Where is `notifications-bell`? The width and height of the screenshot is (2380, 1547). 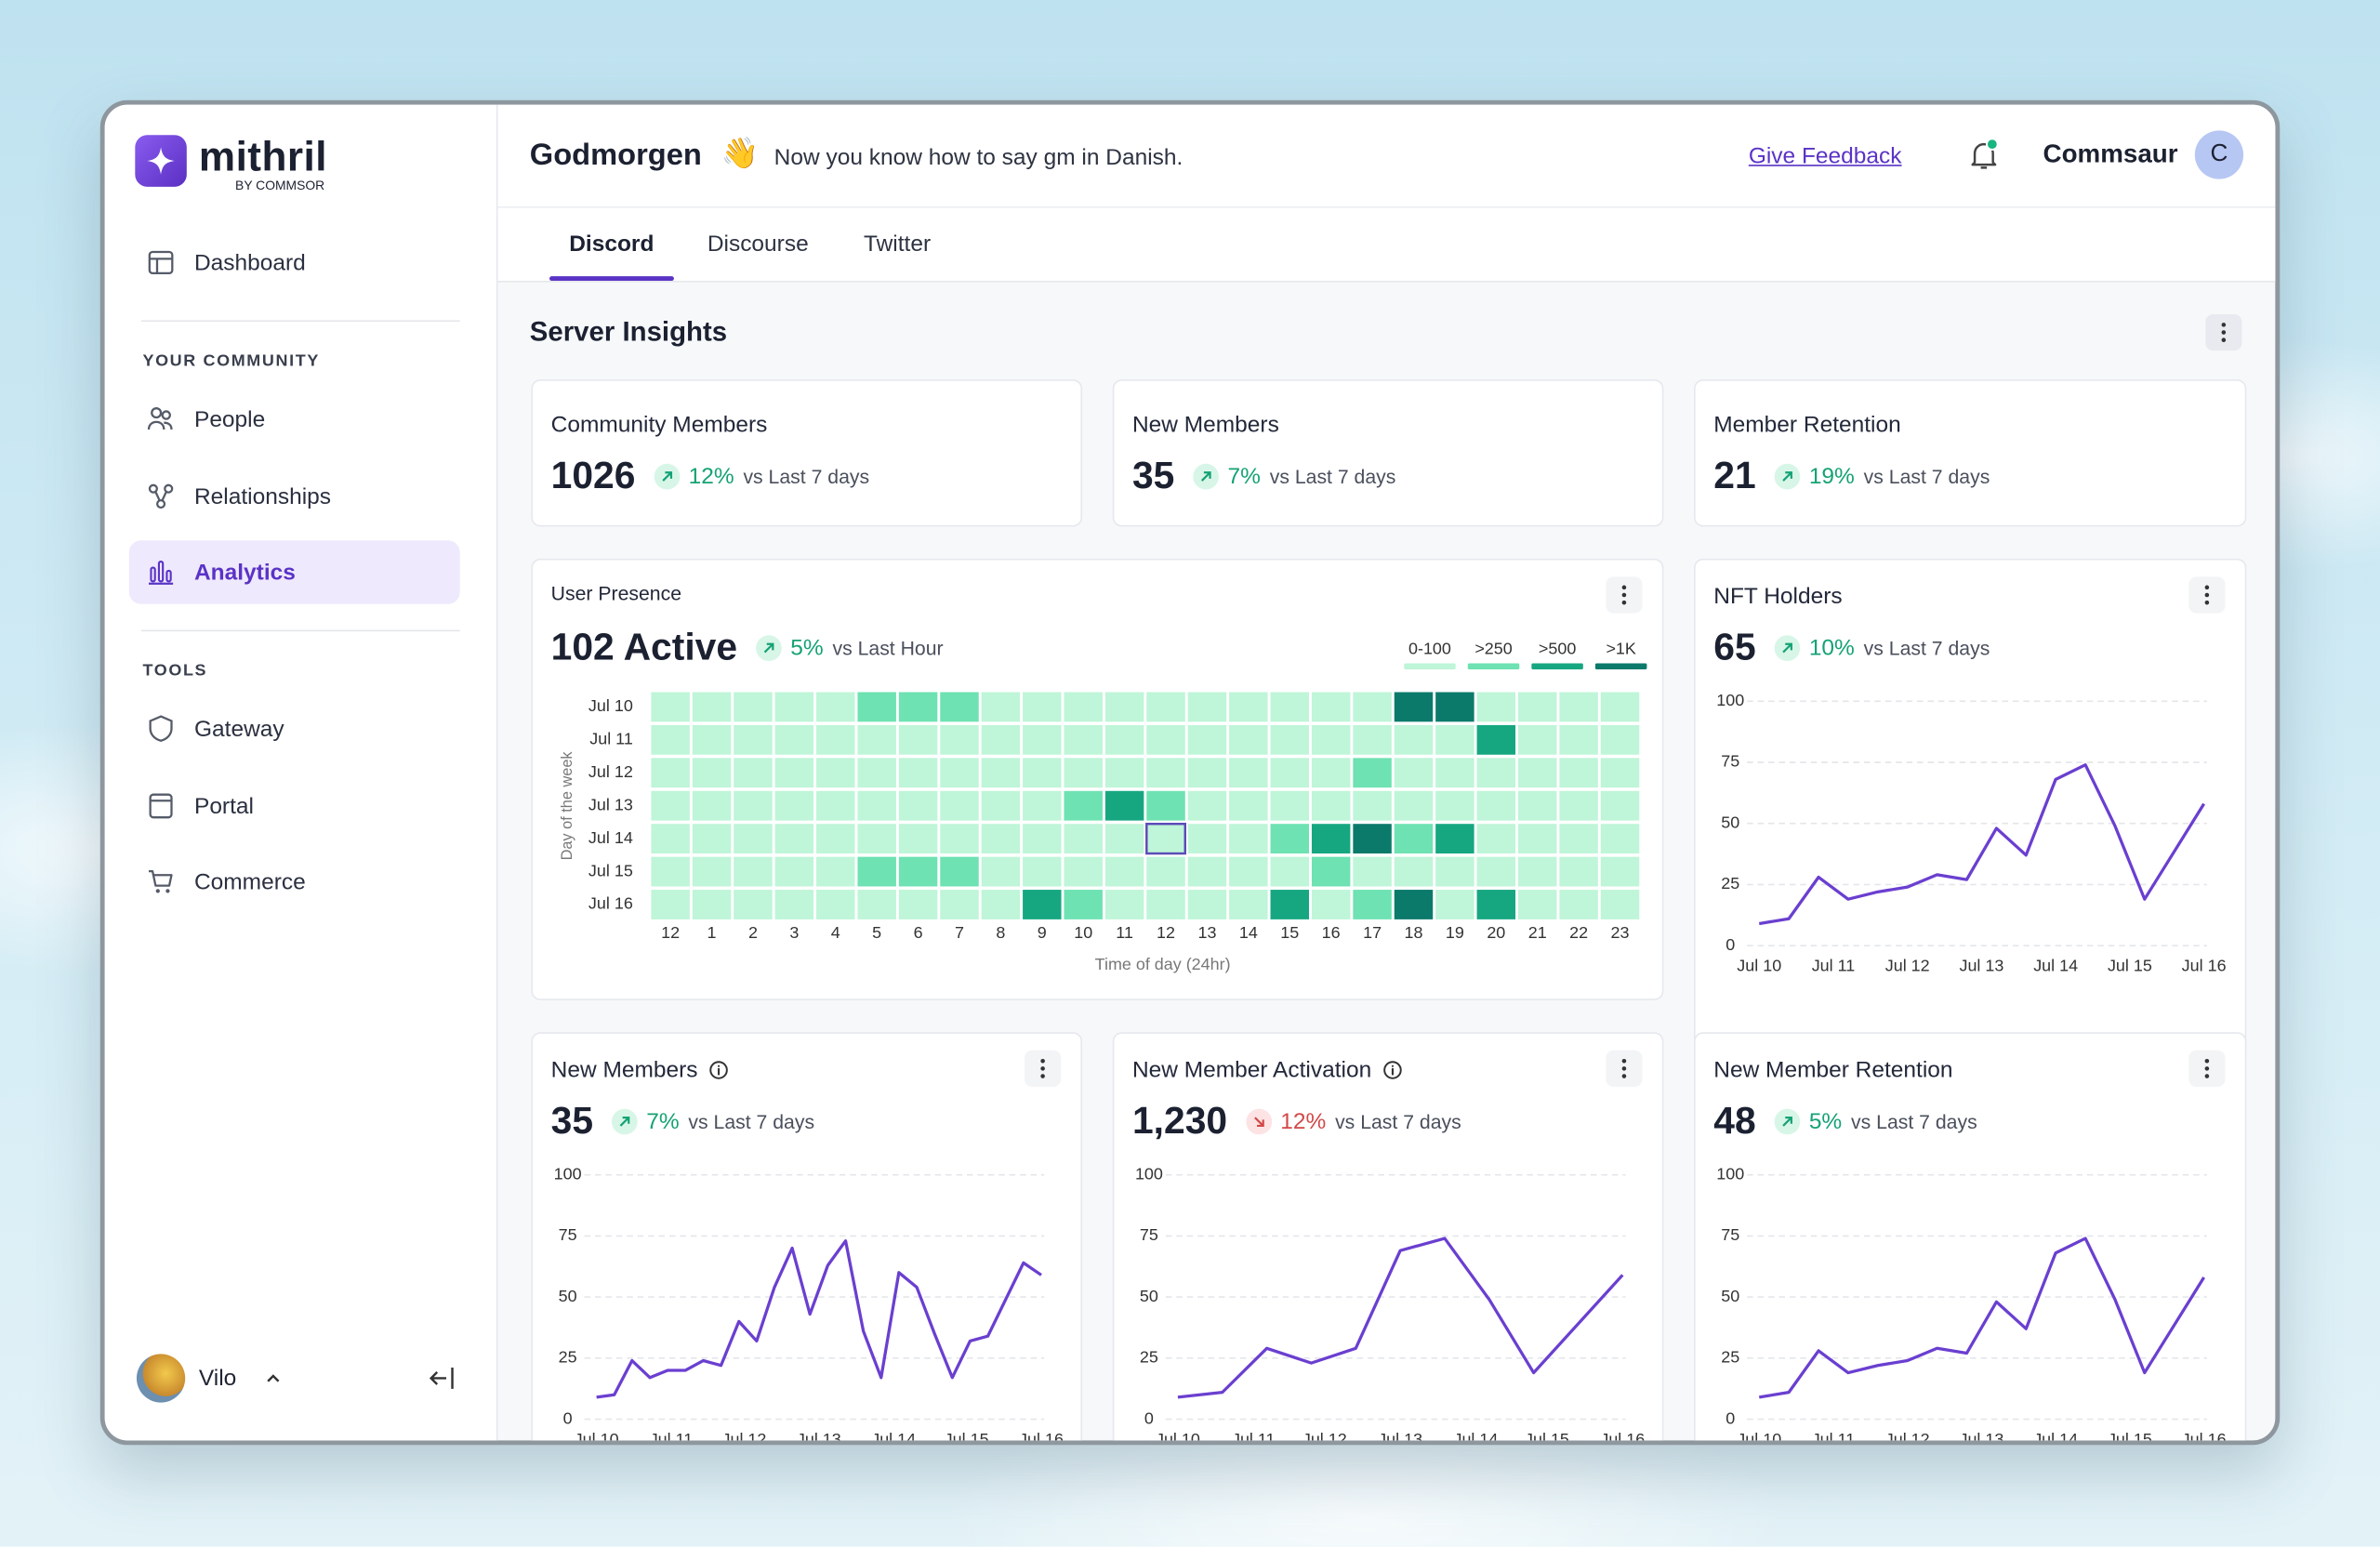 notifications-bell is located at coordinates (1983, 155).